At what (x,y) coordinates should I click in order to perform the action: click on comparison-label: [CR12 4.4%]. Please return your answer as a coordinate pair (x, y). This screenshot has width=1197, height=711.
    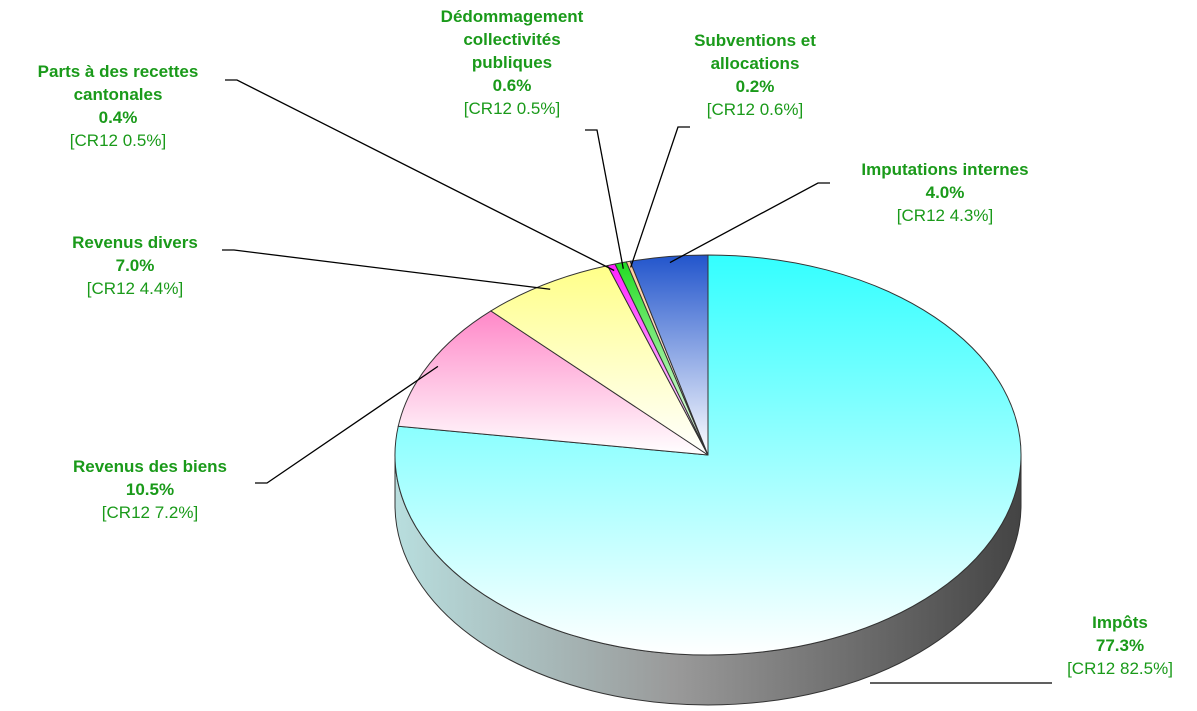
    Looking at the image, I should click on (135, 288).